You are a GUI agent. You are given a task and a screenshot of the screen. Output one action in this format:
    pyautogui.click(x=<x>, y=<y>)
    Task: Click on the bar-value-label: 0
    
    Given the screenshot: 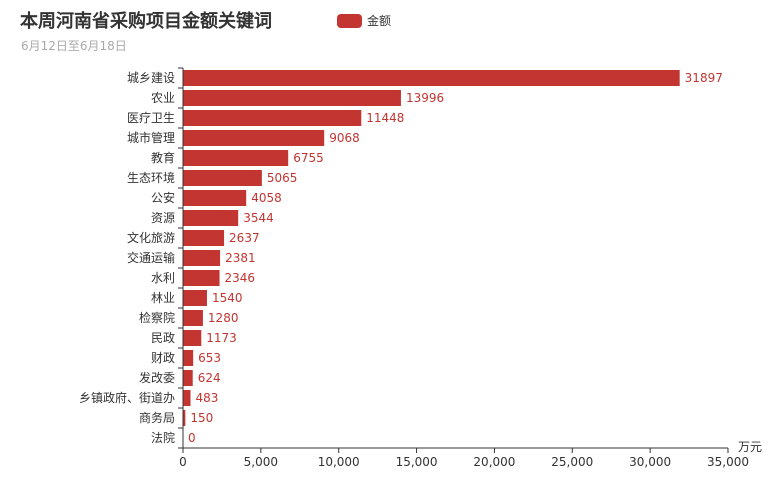 What is the action you would take?
    pyautogui.click(x=192, y=438)
    